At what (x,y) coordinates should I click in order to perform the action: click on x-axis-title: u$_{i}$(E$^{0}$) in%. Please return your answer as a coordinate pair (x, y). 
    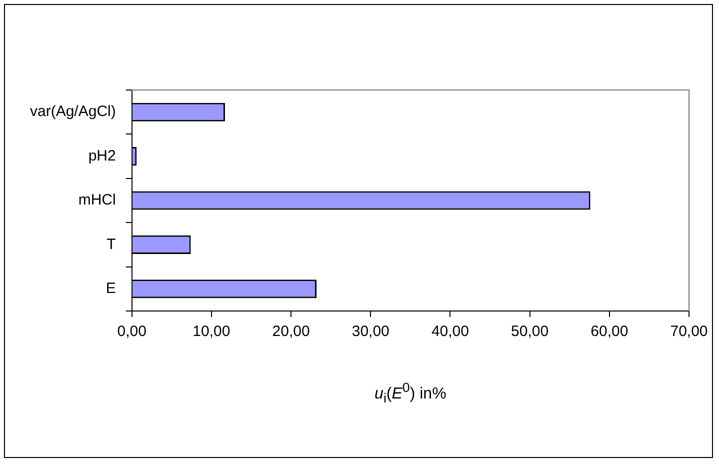
    Looking at the image, I should click on (410, 393).